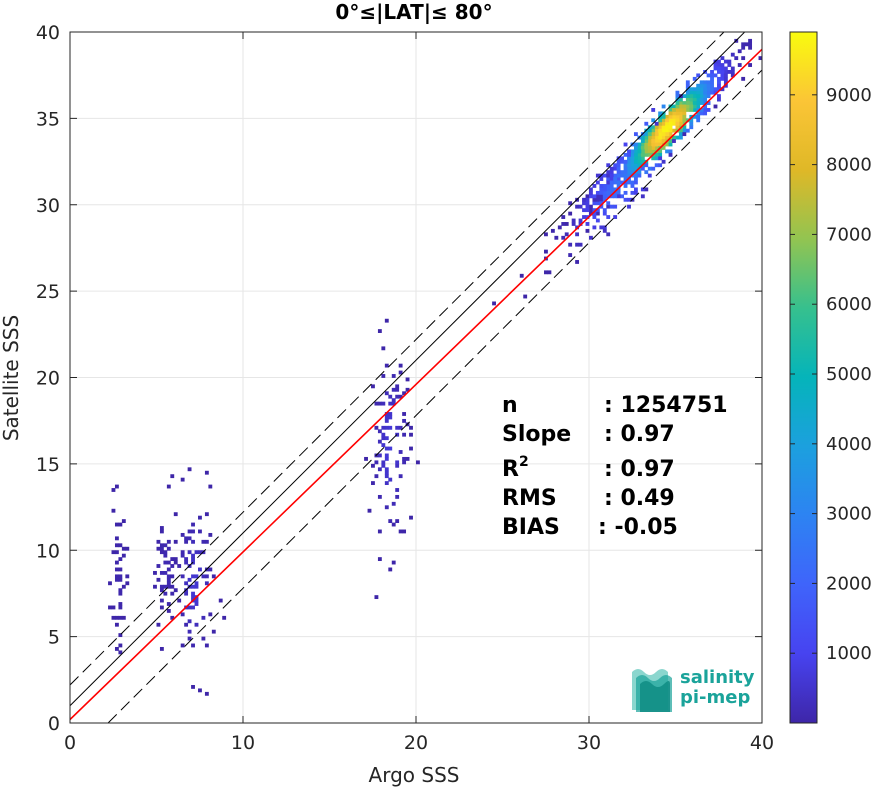  What do you see at coordinates (510, 469) in the screenshot?
I see `stat-label-r2-base: R` at bounding box center [510, 469].